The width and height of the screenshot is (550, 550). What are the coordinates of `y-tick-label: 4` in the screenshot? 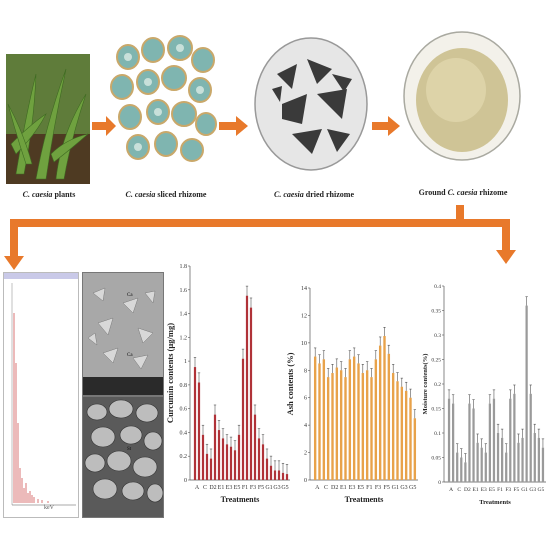 It's located at (305, 426).